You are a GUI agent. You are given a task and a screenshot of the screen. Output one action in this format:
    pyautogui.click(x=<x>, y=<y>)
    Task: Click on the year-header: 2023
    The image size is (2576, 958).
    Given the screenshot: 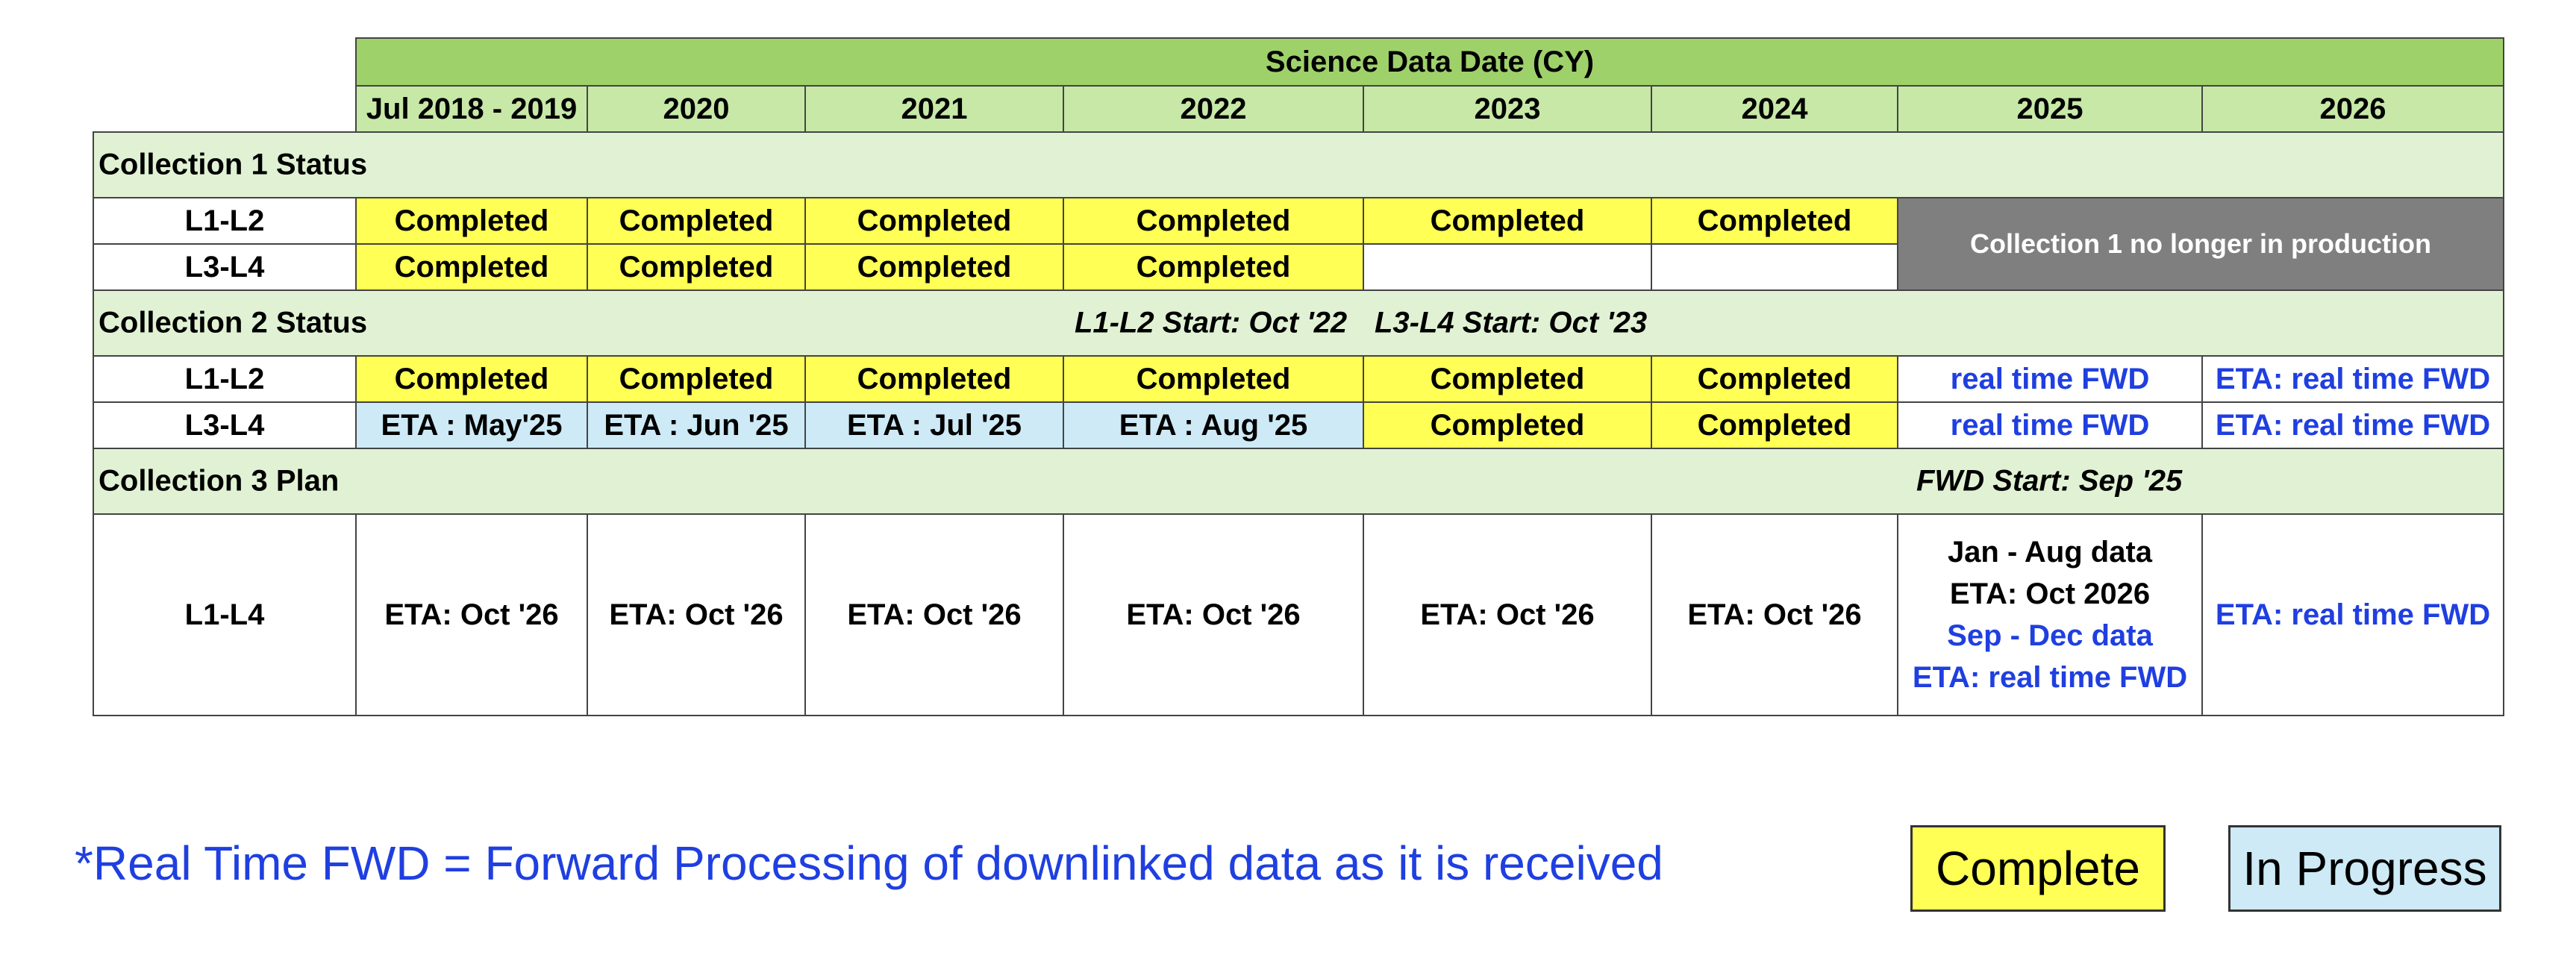 What is the action you would take?
    pyautogui.click(x=1507, y=109)
    